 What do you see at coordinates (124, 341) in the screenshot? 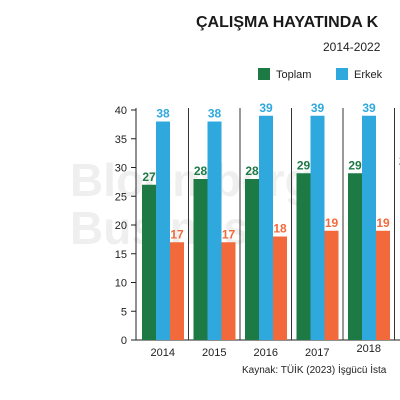
I see `y-tick-label: 0` at bounding box center [124, 341].